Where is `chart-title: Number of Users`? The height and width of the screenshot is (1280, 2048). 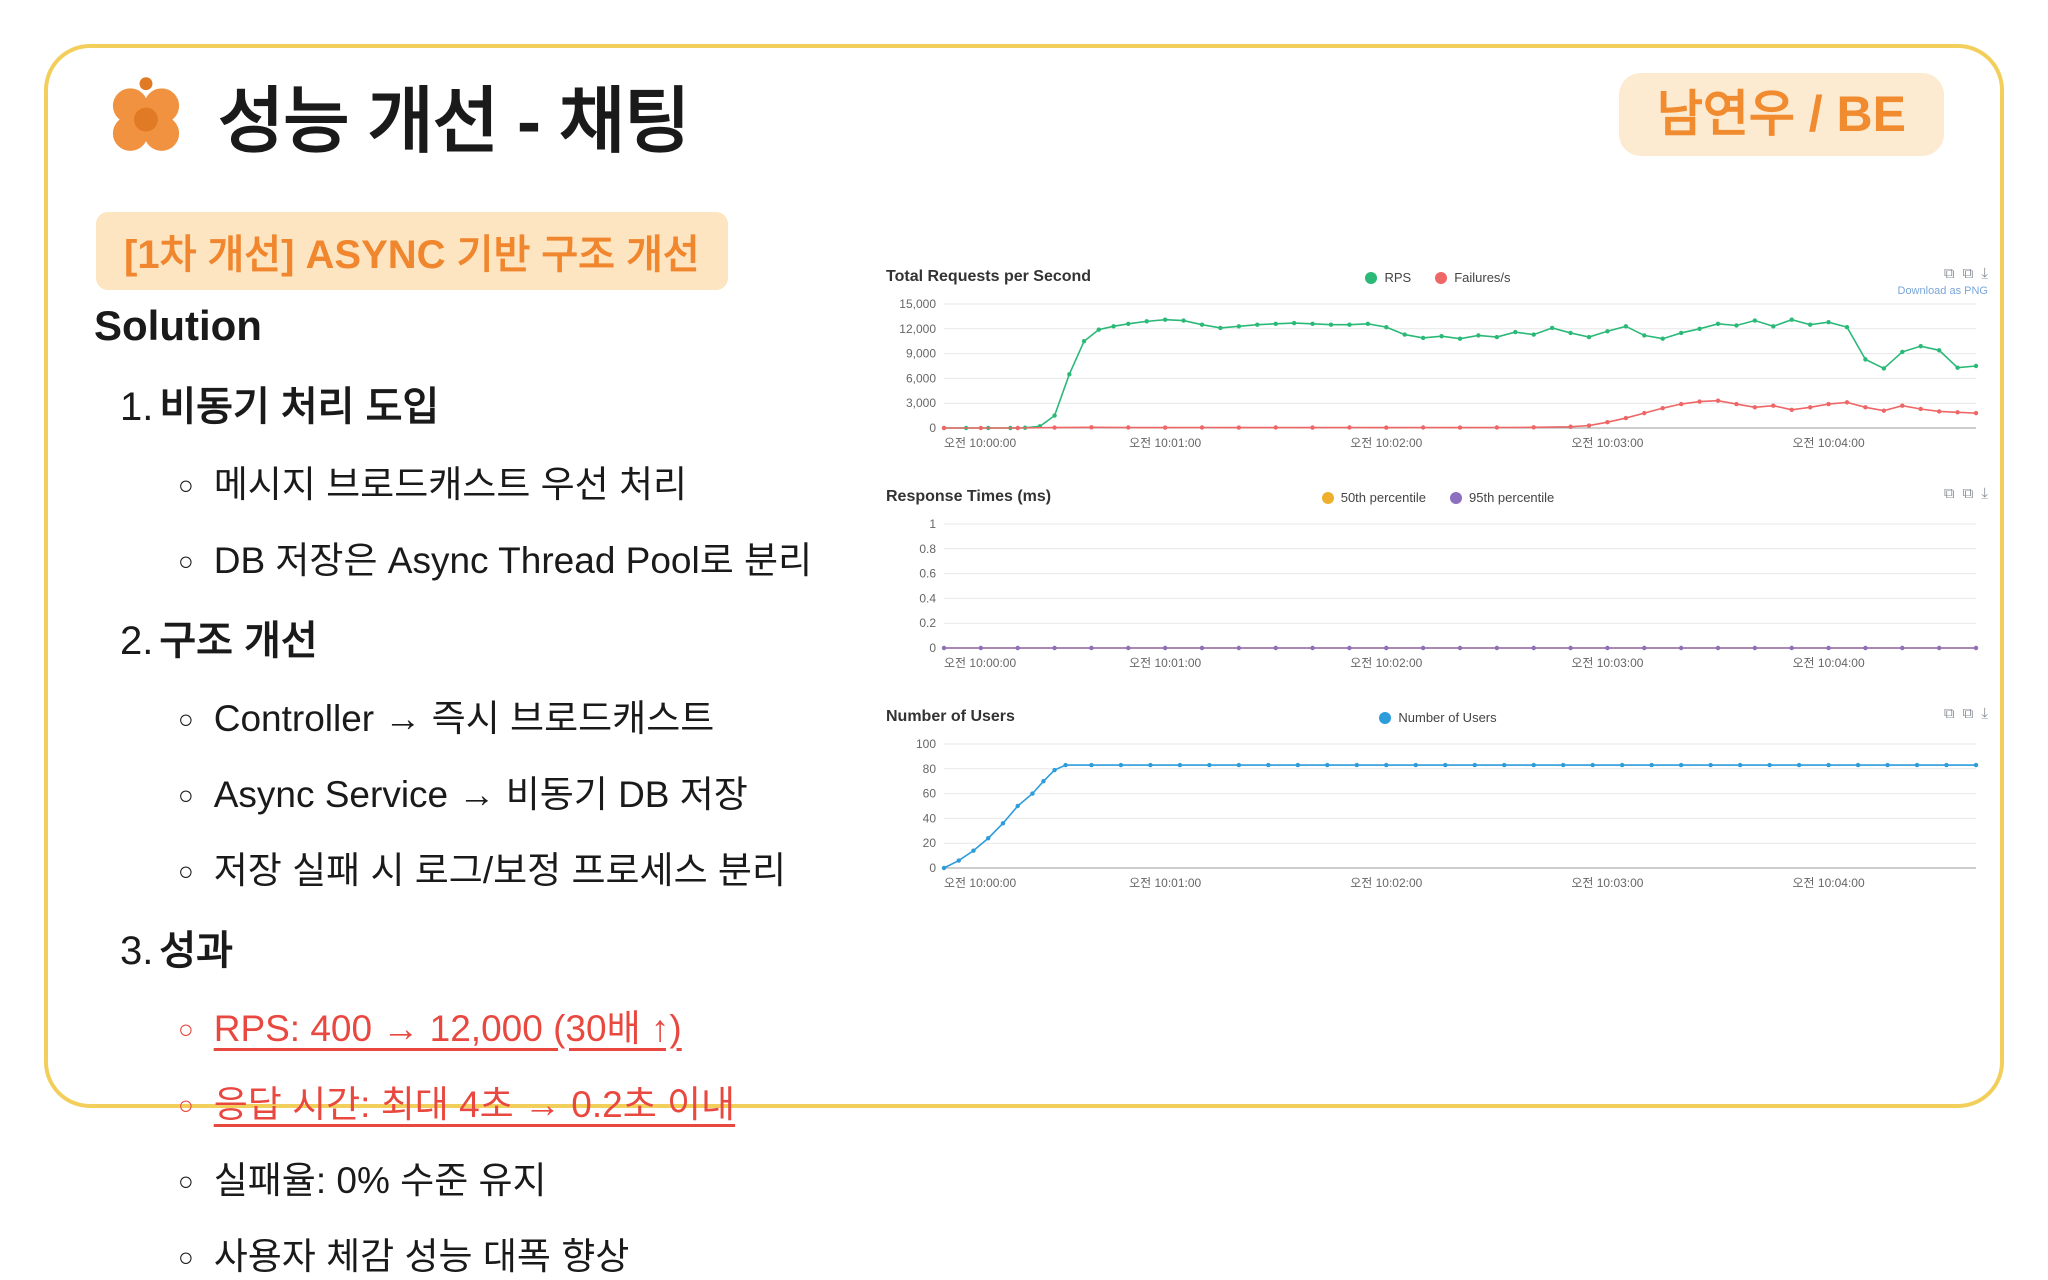
chart-title: Number of Users is located at coordinates (950, 716).